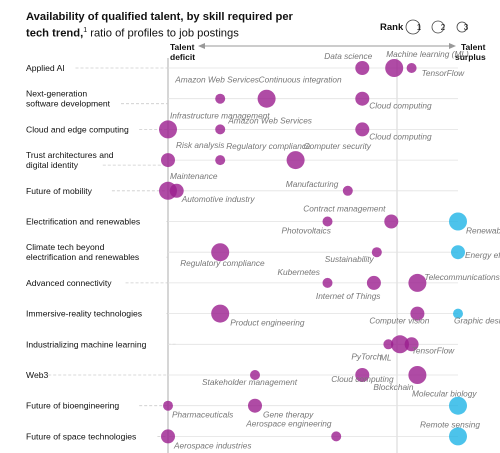 The image size is (500, 453). Describe the element at coordinates (81, 436) in the screenshot. I see `trend-label: Future of space technologies` at that location.